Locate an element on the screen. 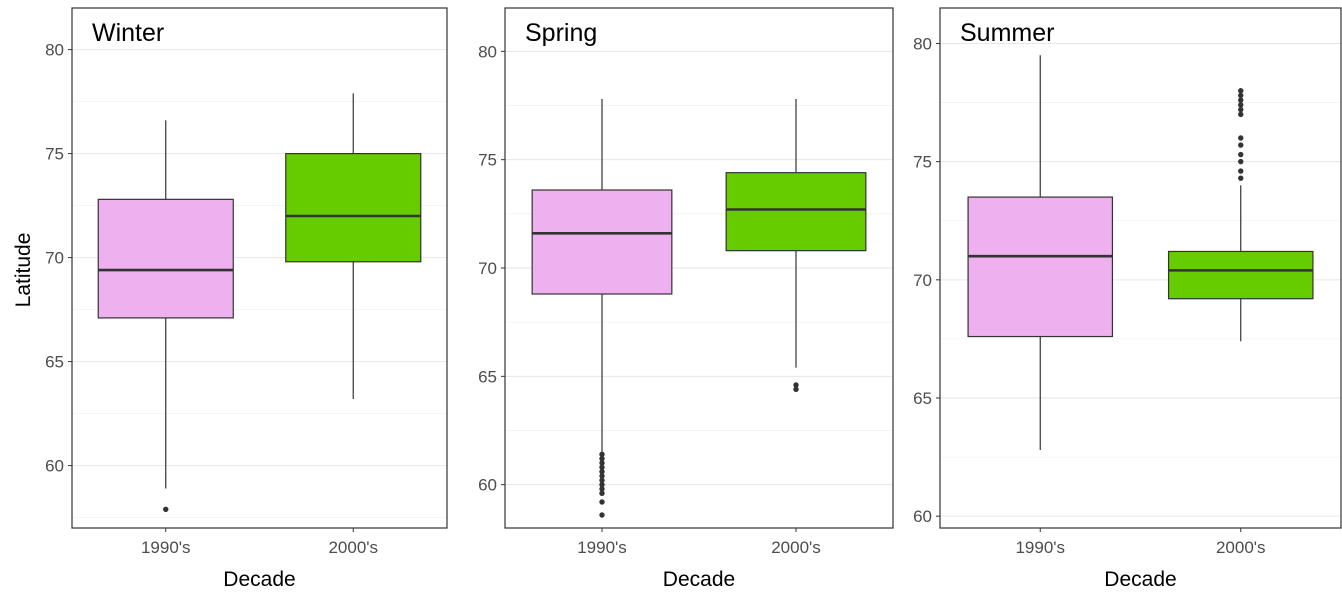 This screenshot has width=1342, height=592. y-axis-title: Latitude is located at coordinates (23, 270).